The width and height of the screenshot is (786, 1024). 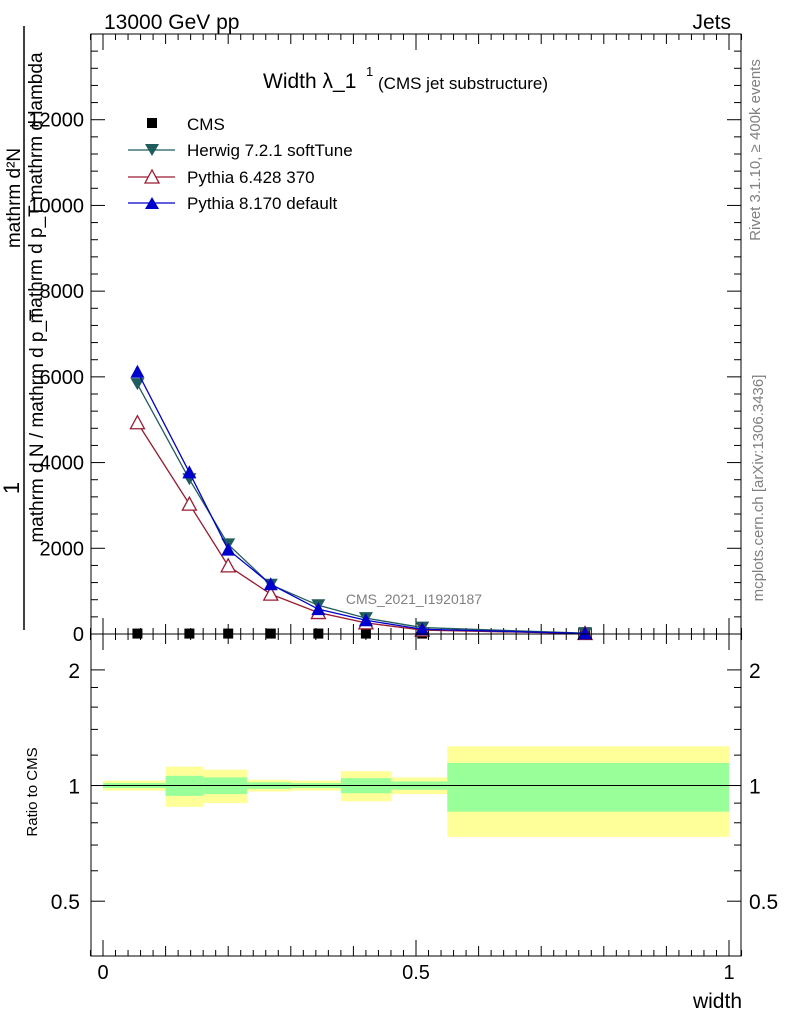 What do you see at coordinates (414, 599) in the screenshot?
I see `analysis-id-label: CMS_2021_I1920187` at bounding box center [414, 599].